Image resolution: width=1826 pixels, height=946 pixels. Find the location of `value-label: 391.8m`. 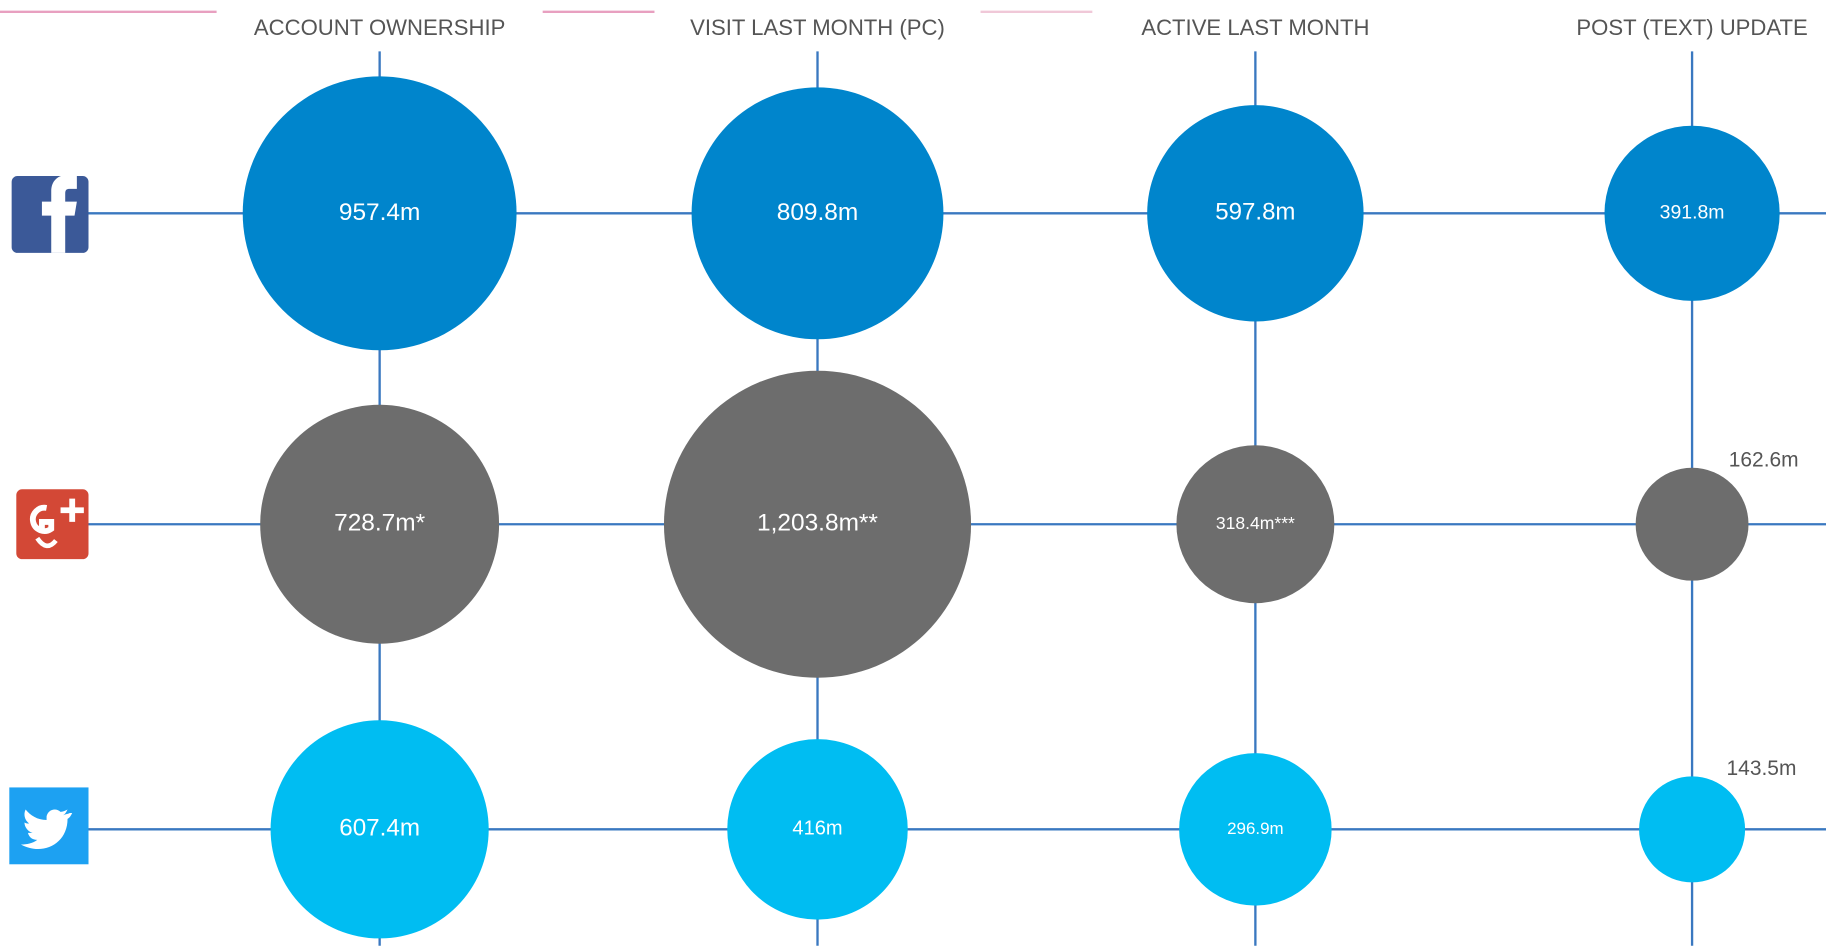

value-label: 391.8m is located at coordinates (1692, 212).